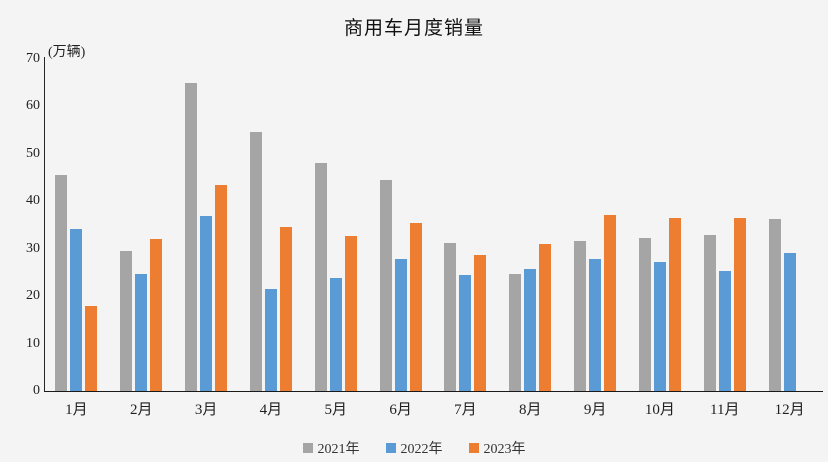 Image resolution: width=828 pixels, height=462 pixels. What do you see at coordinates (271, 410) in the screenshot?
I see `x-tick-label: 4月` at bounding box center [271, 410].